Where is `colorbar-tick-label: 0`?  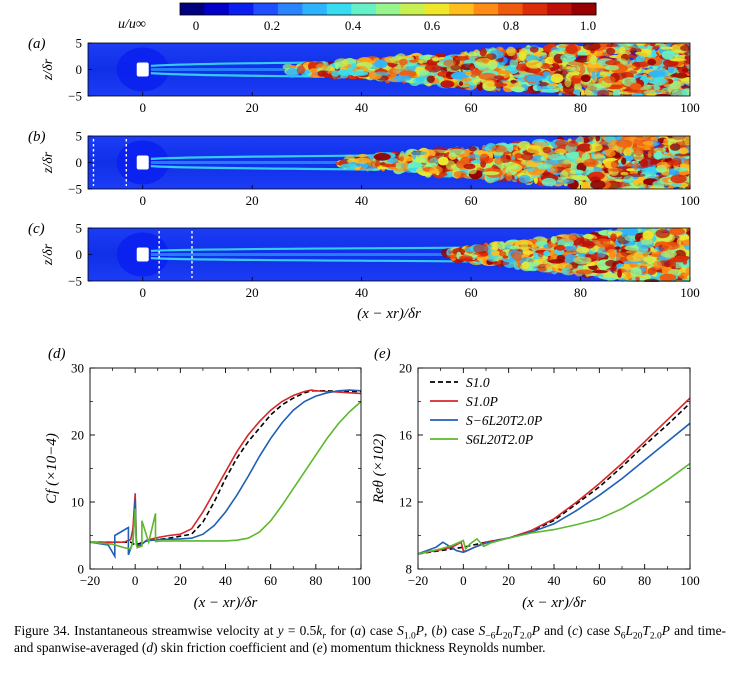 colorbar-tick-label: 0 is located at coordinates (196, 25).